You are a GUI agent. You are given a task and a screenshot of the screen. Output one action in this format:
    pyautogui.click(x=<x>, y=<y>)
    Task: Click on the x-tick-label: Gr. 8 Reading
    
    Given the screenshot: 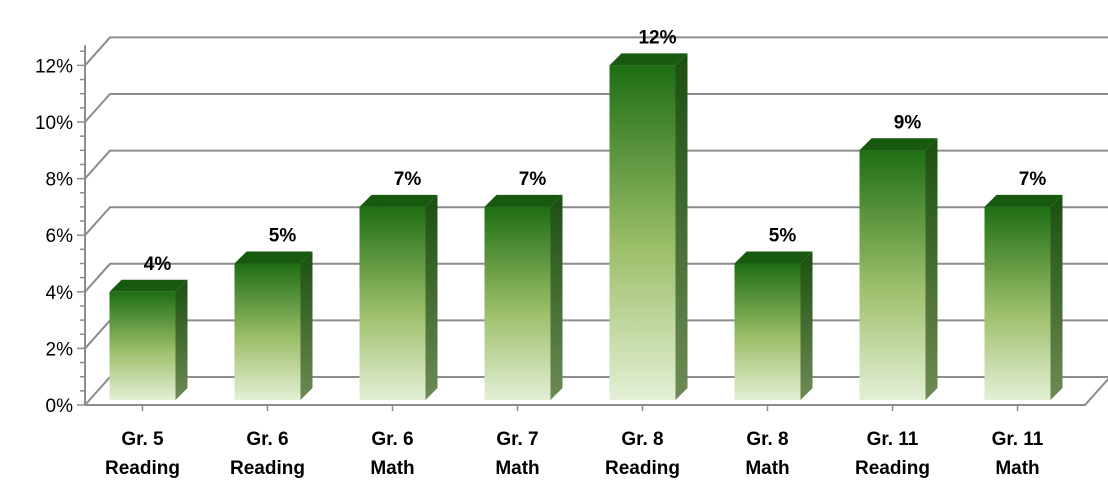 What is the action you would take?
    pyautogui.click(x=642, y=454)
    